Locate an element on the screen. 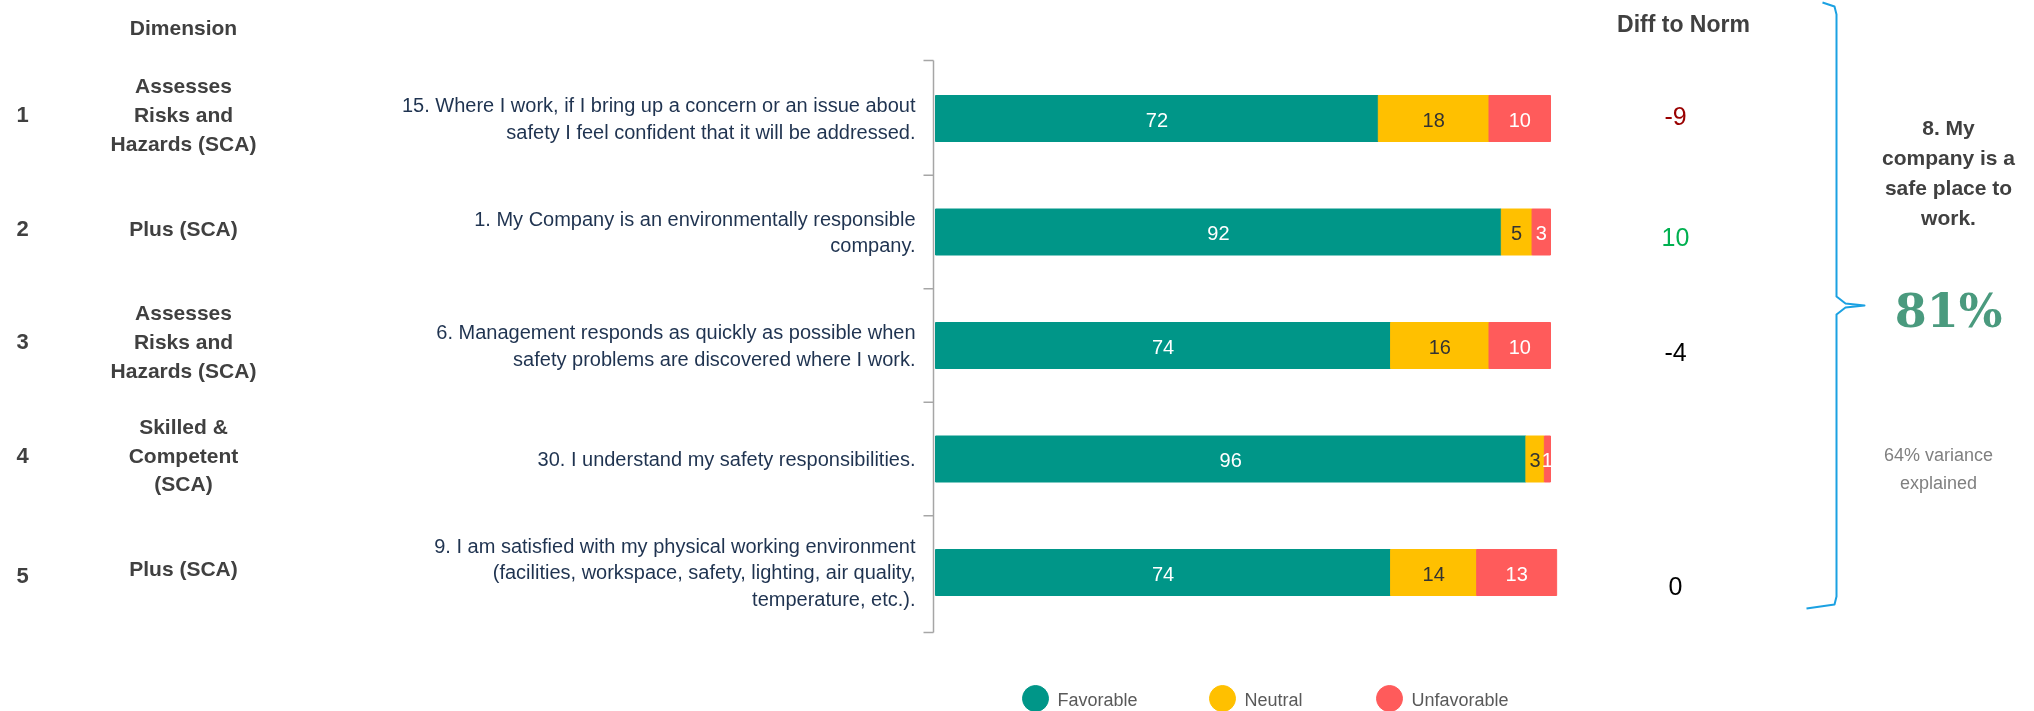 The height and width of the screenshot is (711, 2034). data-label: 92 is located at coordinates (1218, 233).